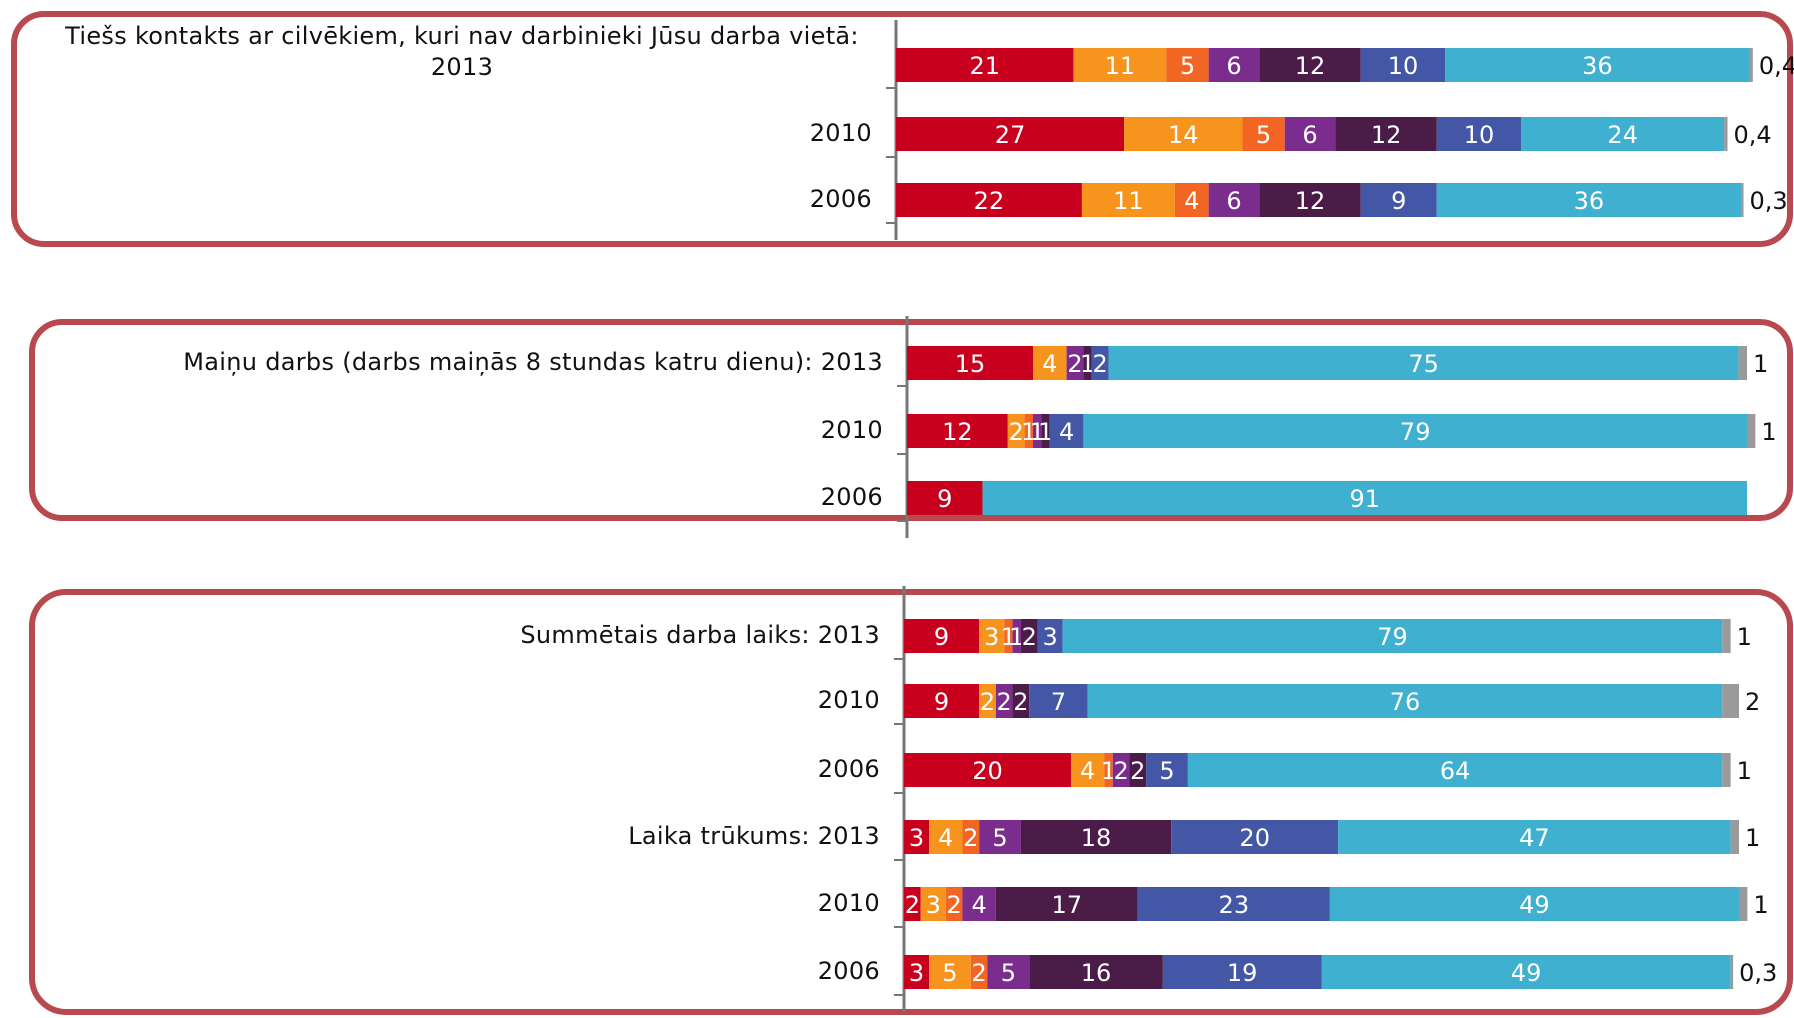 The width and height of the screenshot is (1794, 1018). Describe the element at coordinates (984, 66) in the screenshot. I see `segment-label: 21` at that location.